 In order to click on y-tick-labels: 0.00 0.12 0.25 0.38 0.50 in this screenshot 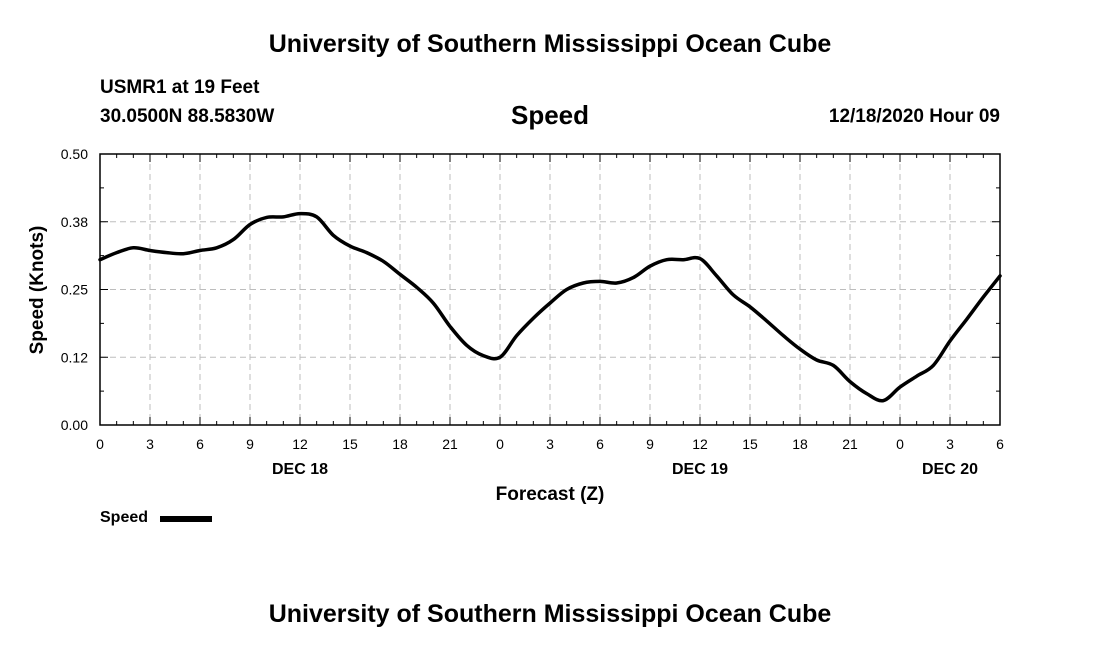, I will do `click(74, 289)`.